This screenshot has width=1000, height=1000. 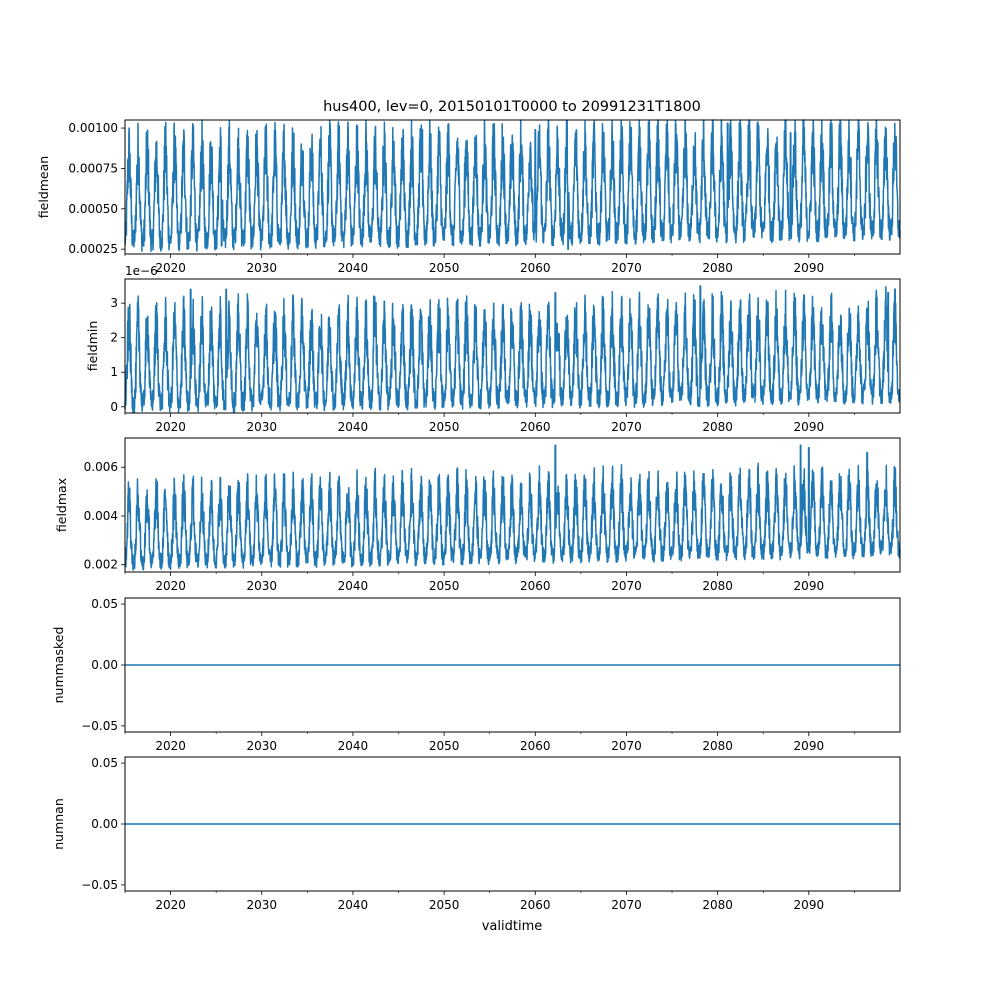 I want to click on nummasked-x-tick-label: 2030, so click(x=261, y=746).